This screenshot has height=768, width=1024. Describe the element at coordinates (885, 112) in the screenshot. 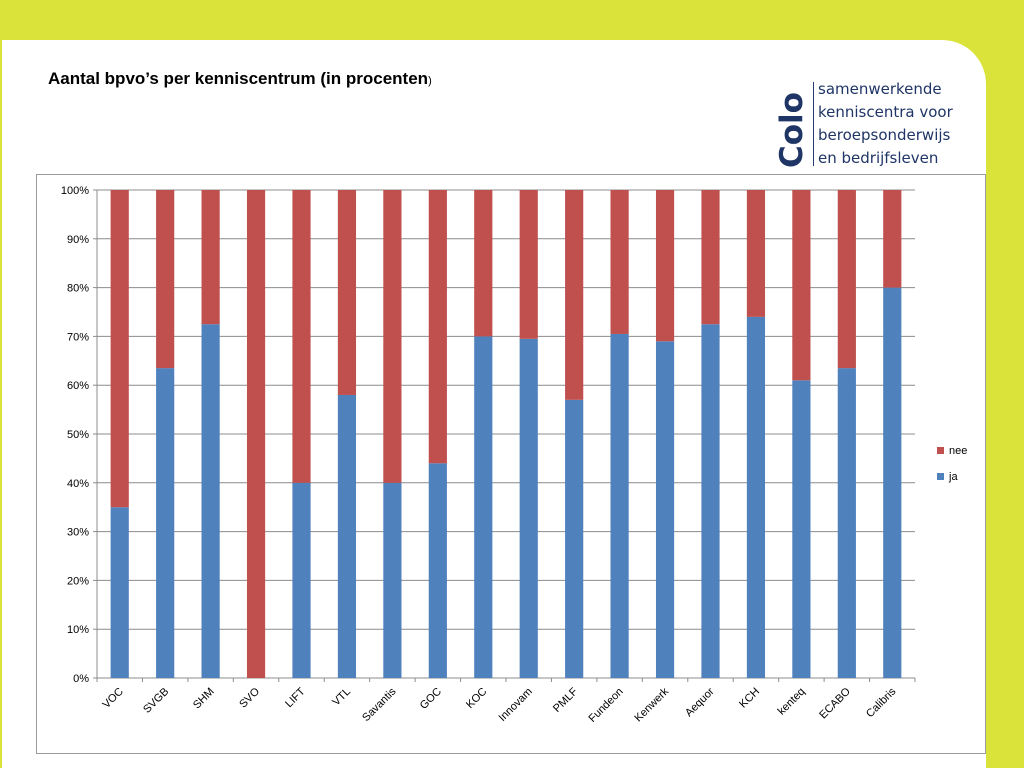

I see `logo-line-2: kenniscentra voor` at that location.